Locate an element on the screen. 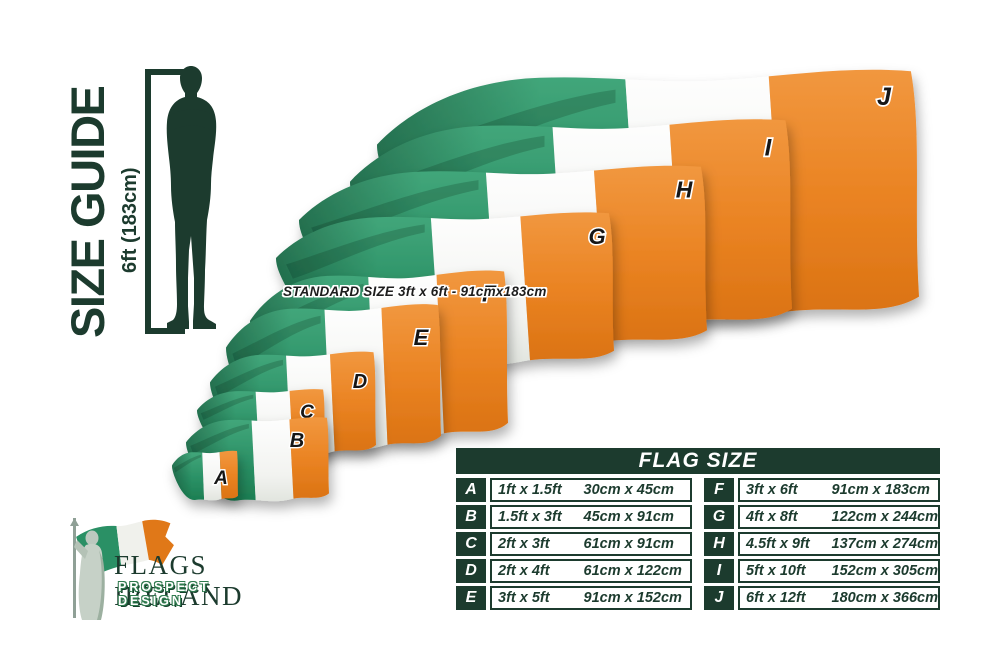 The width and height of the screenshot is (990, 659). size-letter-badge: B is located at coordinates (471, 517).